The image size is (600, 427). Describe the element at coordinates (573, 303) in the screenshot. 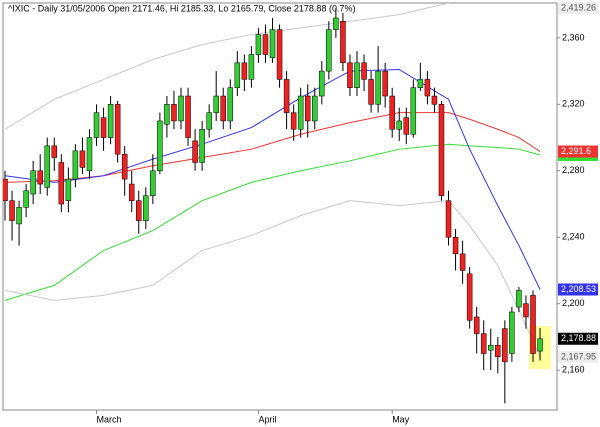

I see `y-tick-label: 2,200` at that location.